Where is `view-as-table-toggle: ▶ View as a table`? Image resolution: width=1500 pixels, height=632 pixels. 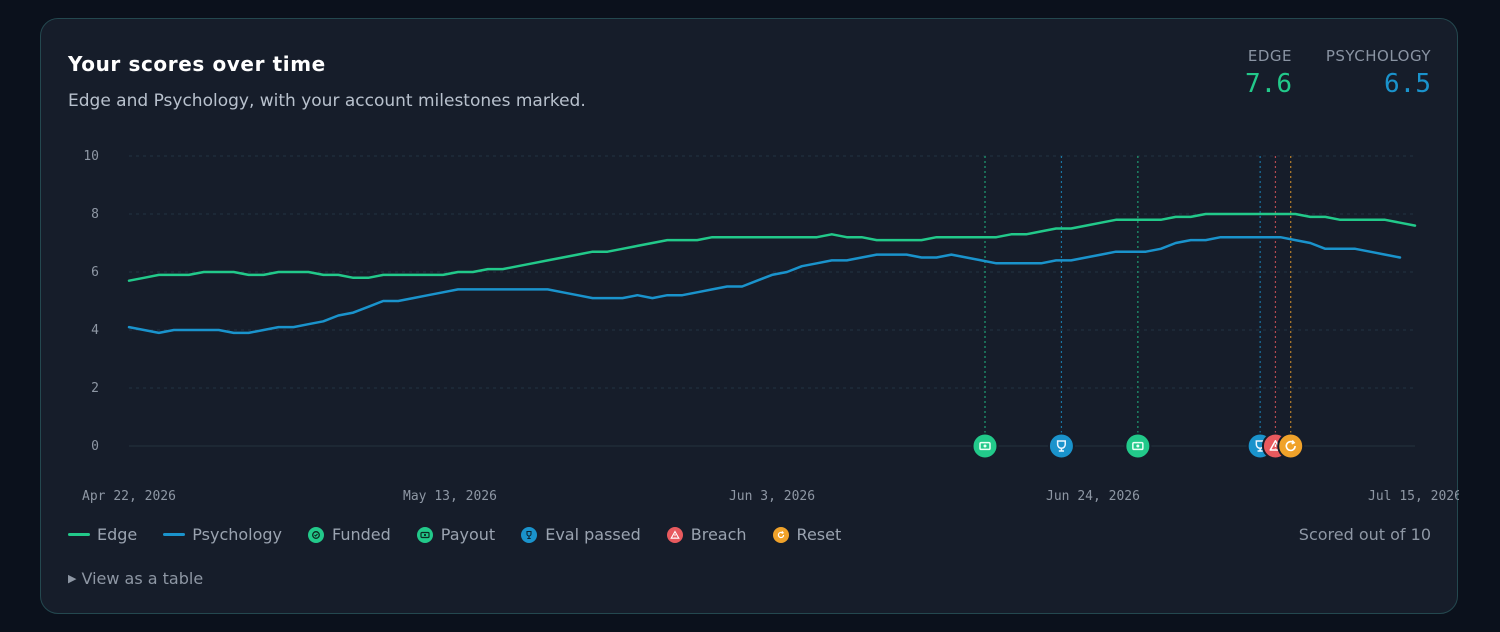
view-as-table-toggle: ▶ View as a table is located at coordinates (135, 578).